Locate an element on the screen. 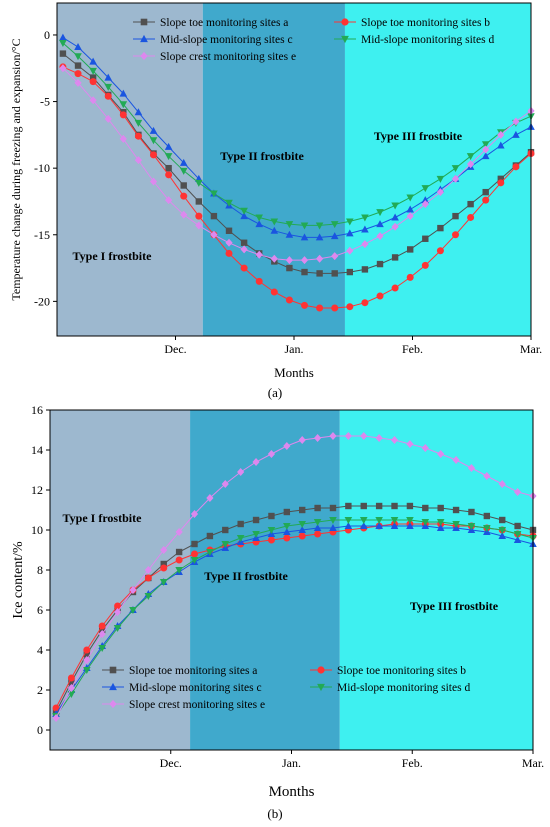  legend-item: Slope crest monitoring sites e is located at coordinates (214, 57).